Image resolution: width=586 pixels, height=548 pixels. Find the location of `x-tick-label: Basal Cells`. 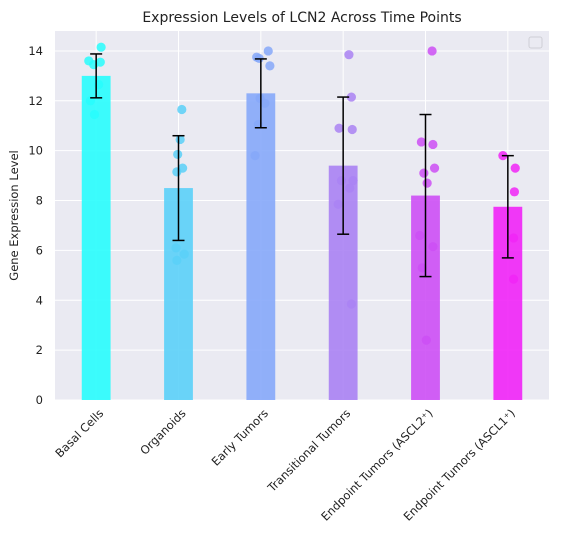

x-tick-label: Basal Cells is located at coordinates (79, 433).